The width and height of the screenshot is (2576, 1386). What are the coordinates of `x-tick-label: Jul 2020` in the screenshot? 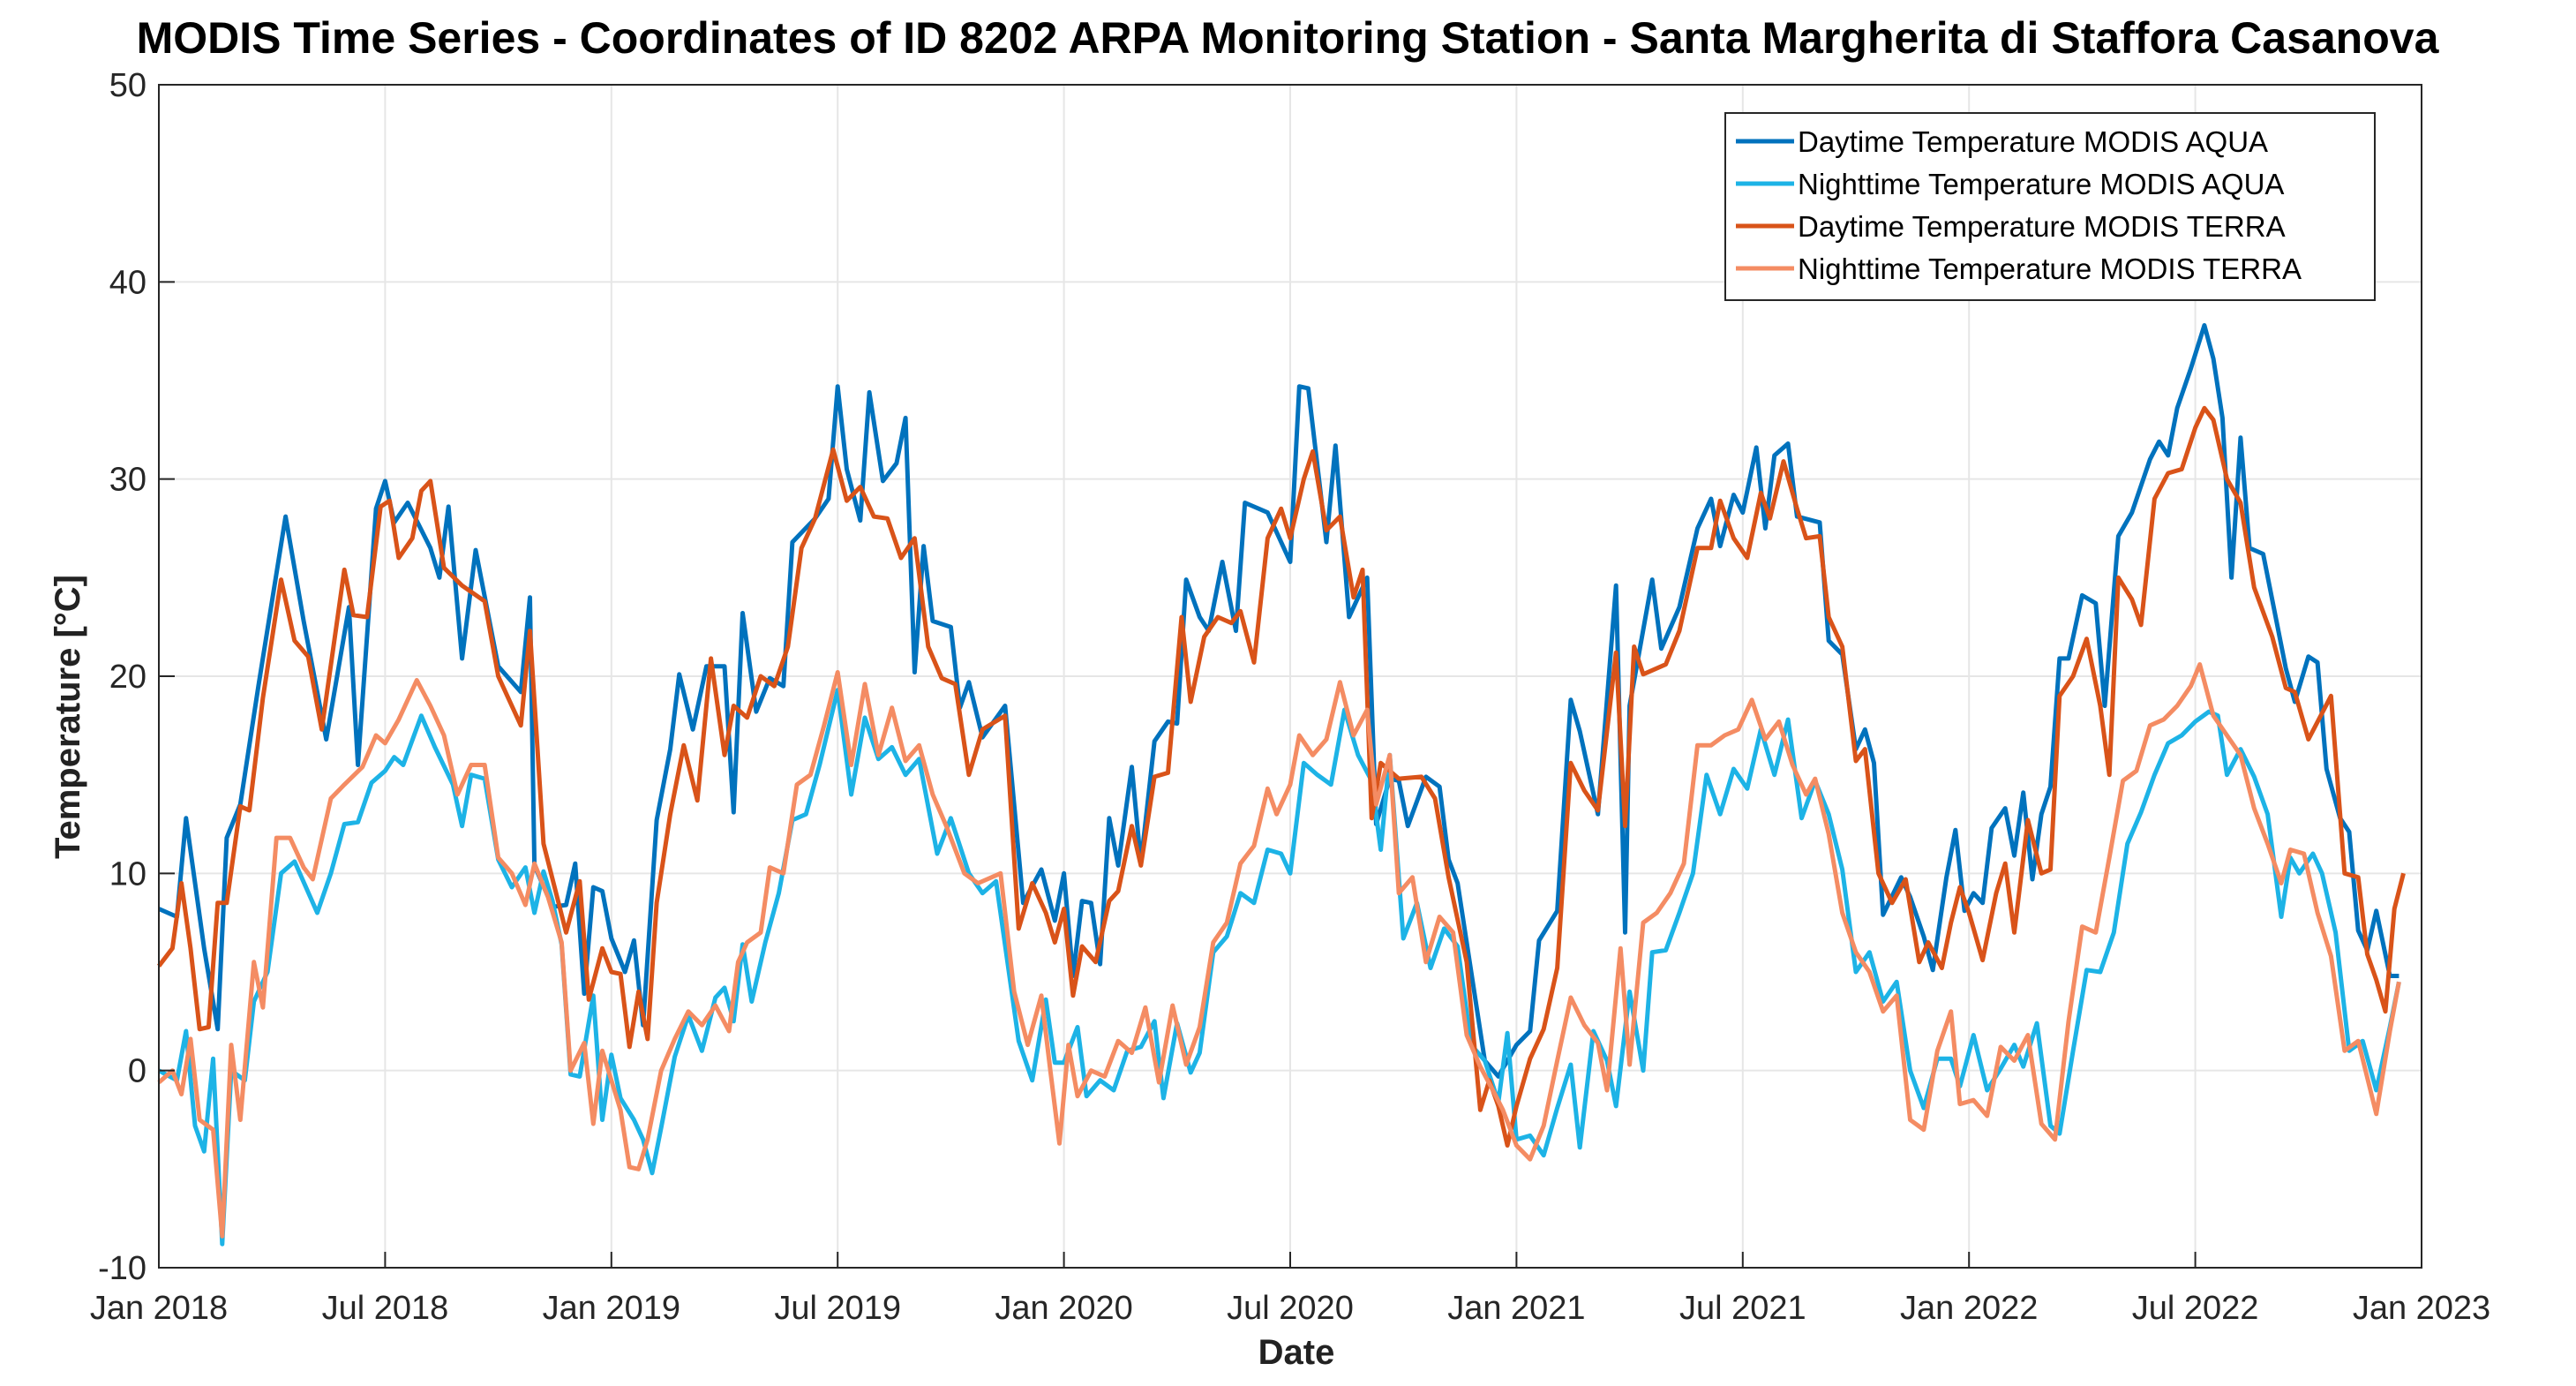 It's located at (1290, 1308).